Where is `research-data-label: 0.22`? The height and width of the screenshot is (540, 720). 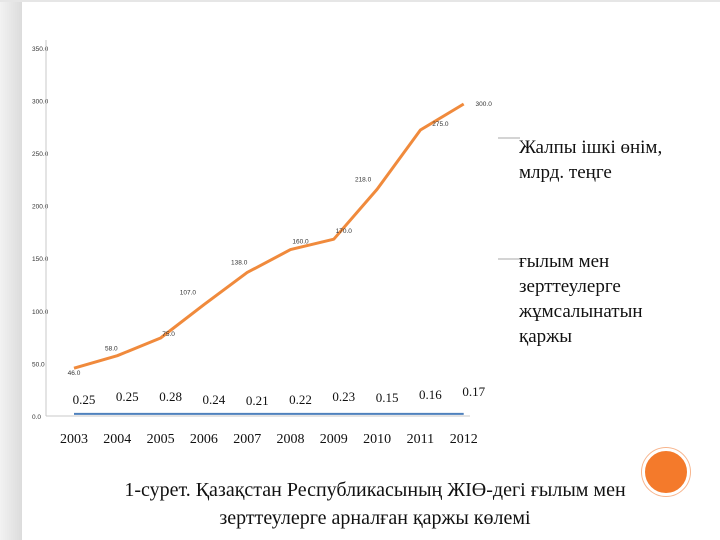
research-data-label: 0.22 is located at coordinates (300, 399).